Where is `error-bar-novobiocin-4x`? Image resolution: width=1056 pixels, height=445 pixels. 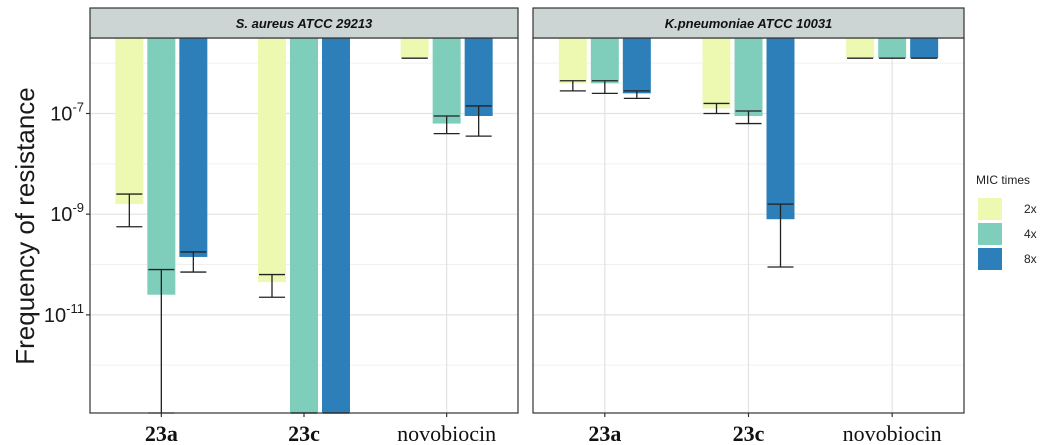 error-bar-novobiocin-4x is located at coordinates (446, 125).